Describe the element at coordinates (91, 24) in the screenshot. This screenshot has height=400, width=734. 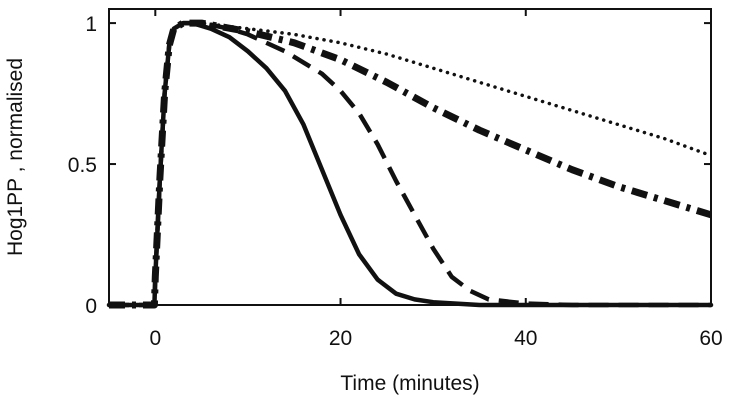
I see `y-tick-label: 1` at that location.